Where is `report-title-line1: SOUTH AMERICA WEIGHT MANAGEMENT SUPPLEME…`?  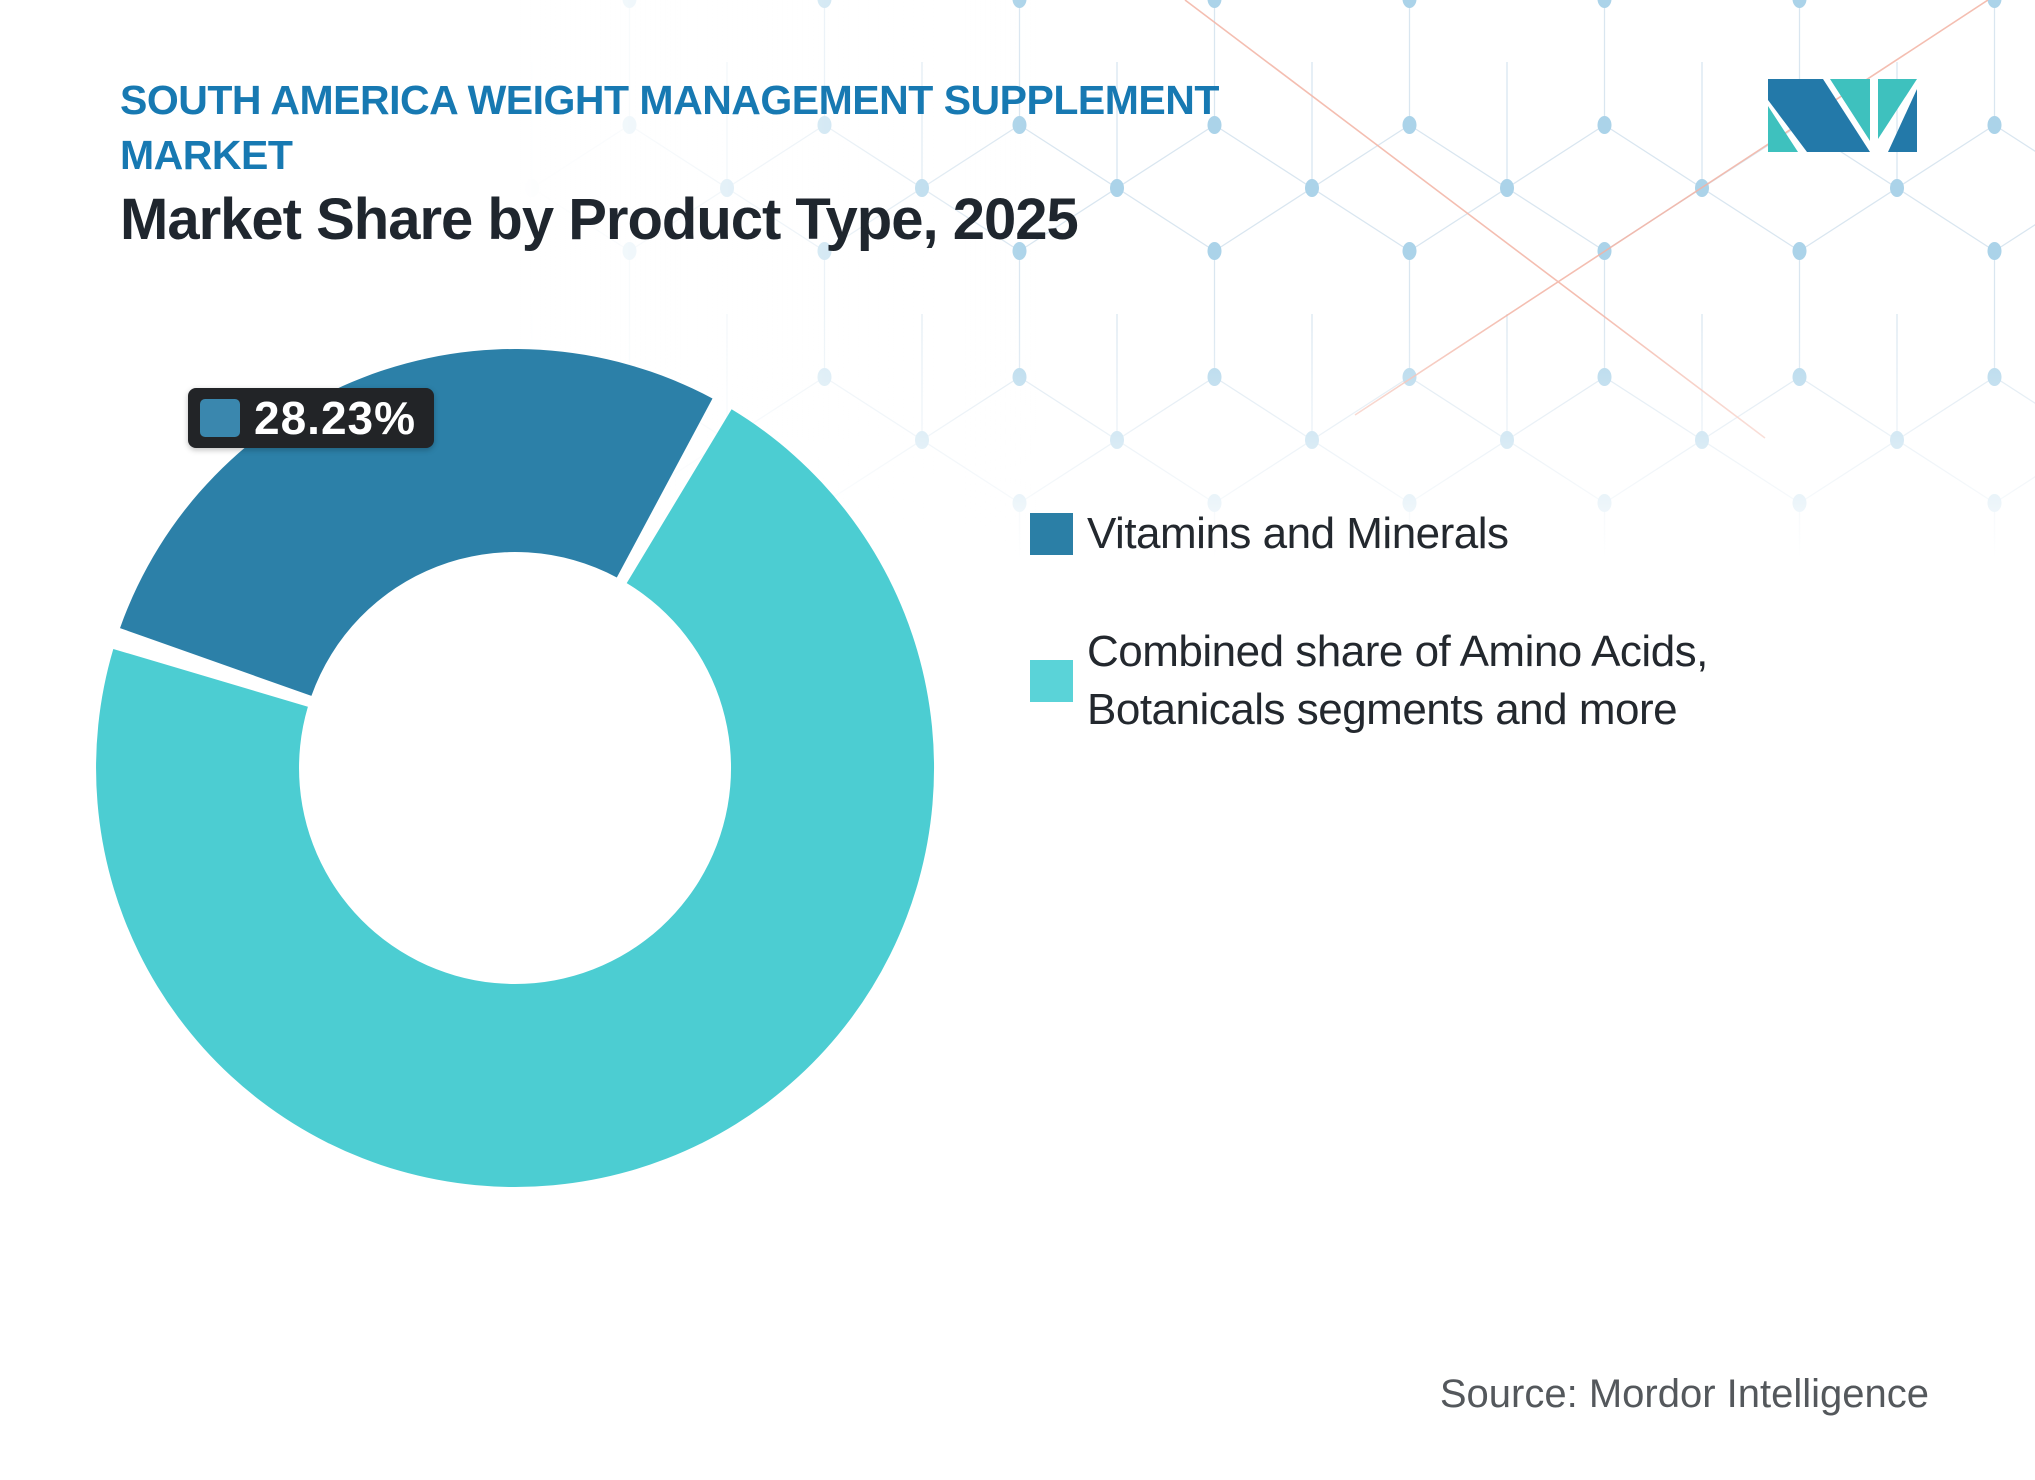
report-title-line1: SOUTH AMERICA WEIGHT MANAGEMENT SUPPLEME… is located at coordinates (669, 100).